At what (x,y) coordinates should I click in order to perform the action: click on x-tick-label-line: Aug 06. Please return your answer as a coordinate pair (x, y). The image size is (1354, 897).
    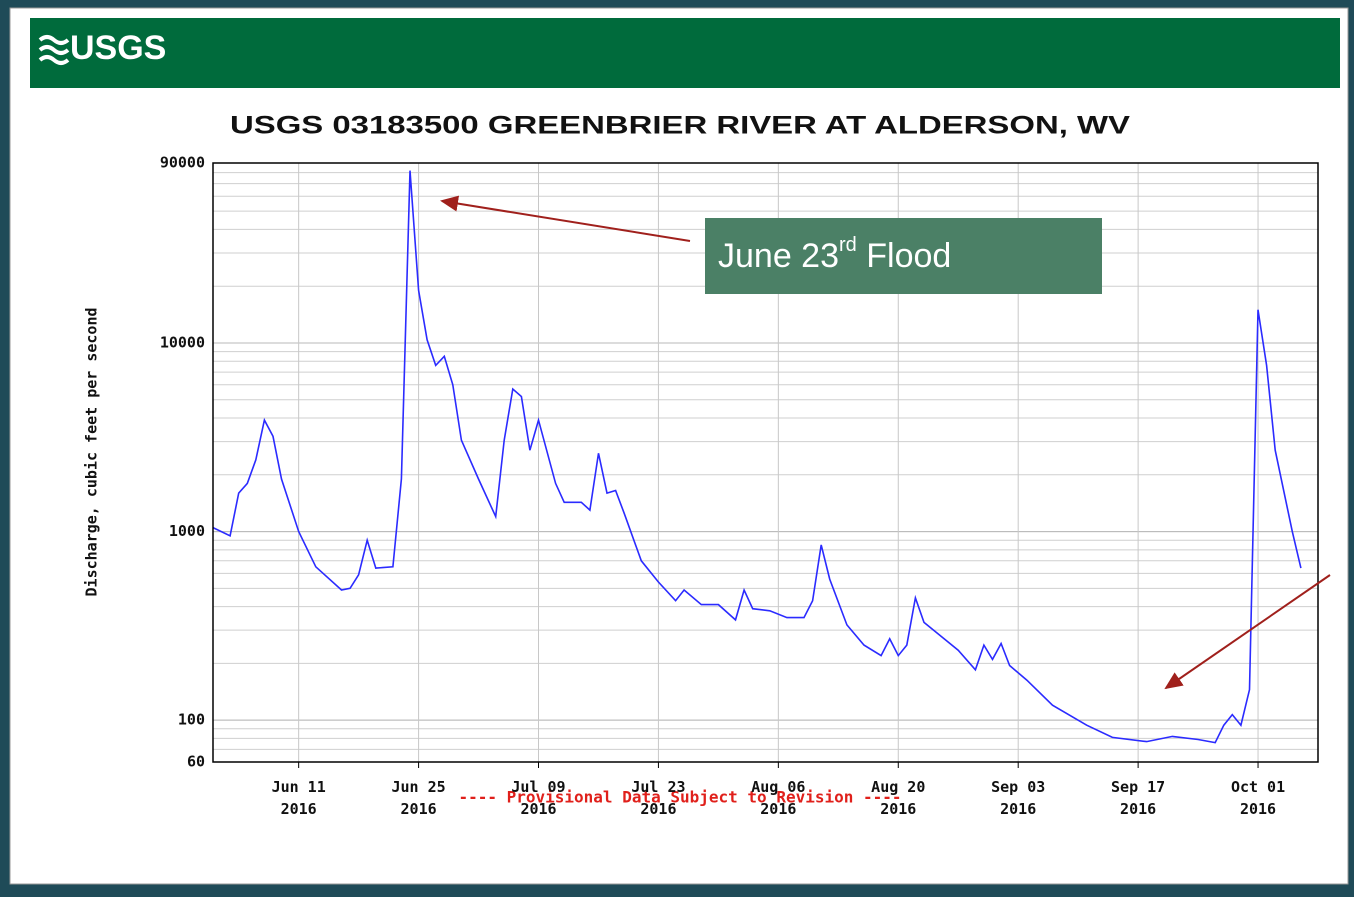
    Looking at the image, I should click on (778, 787).